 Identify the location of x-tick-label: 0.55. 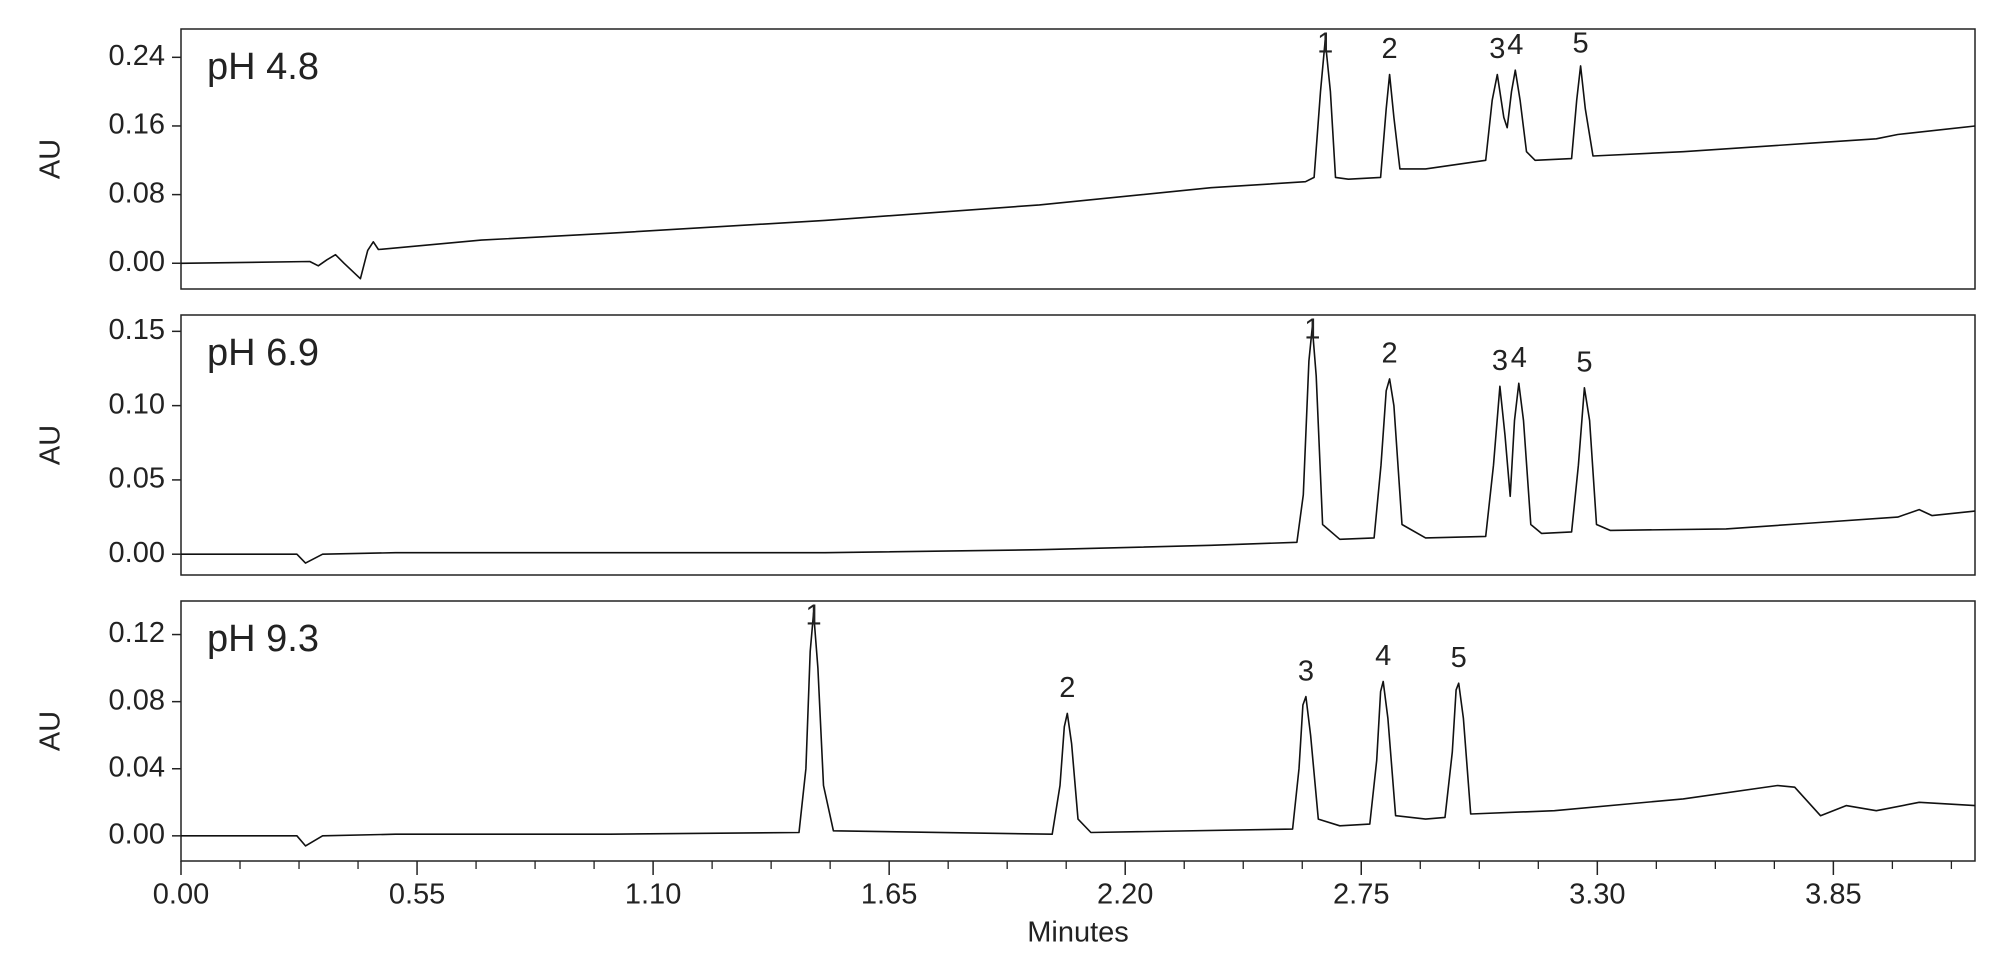
(417, 895).